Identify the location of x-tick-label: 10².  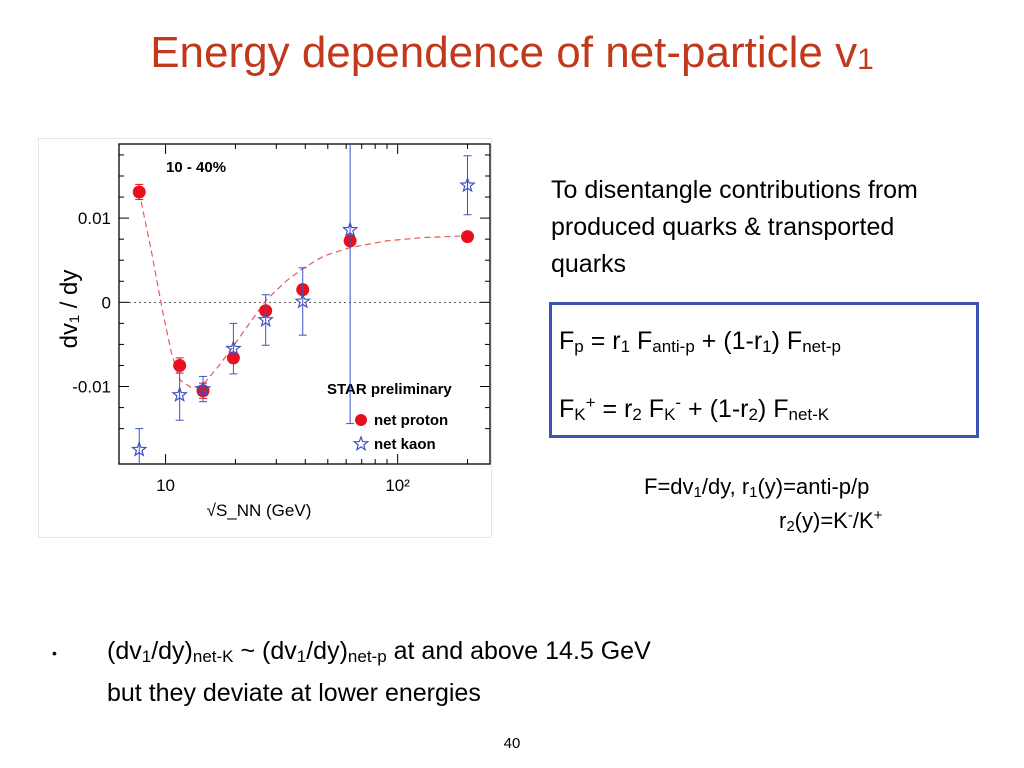
(397, 485).